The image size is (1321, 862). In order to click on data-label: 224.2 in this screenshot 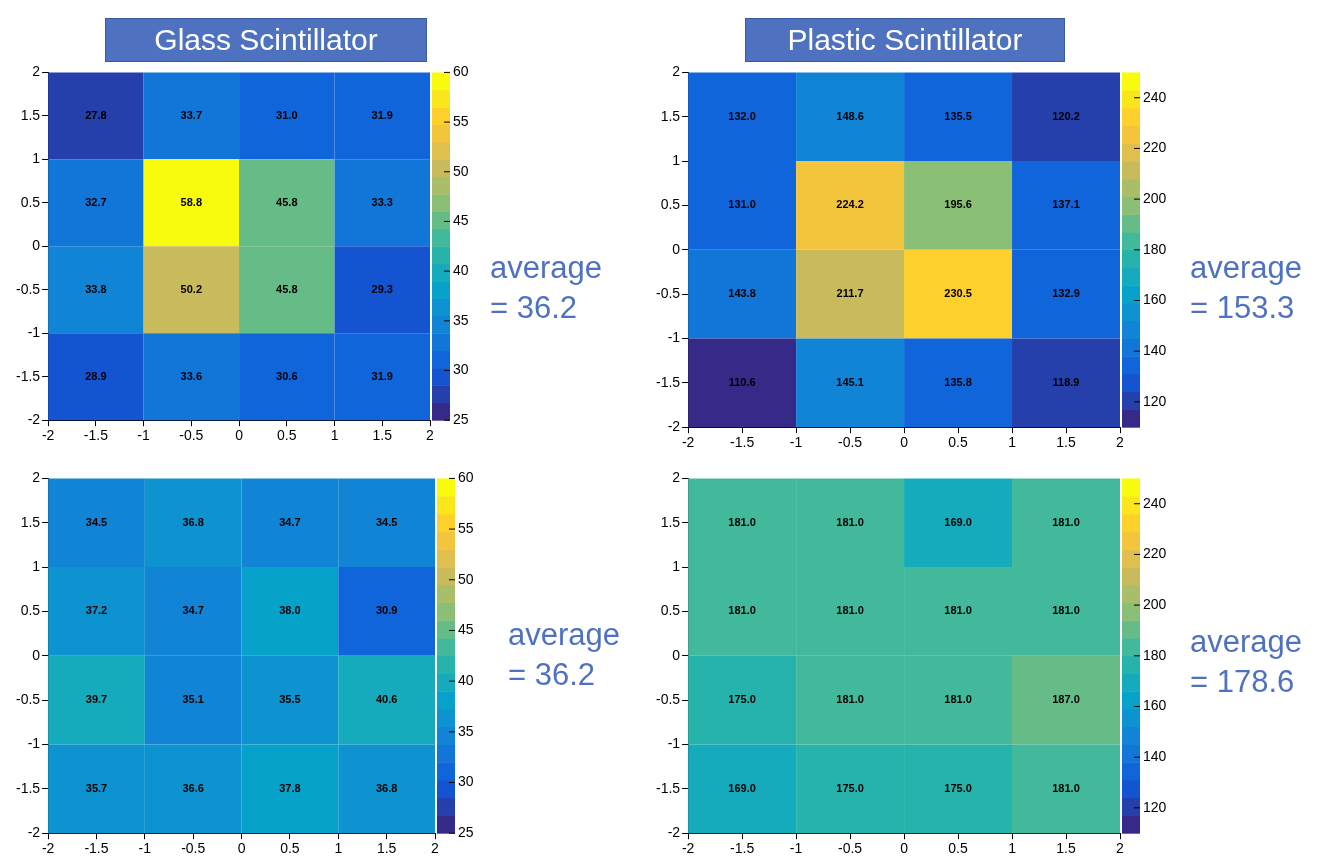, I will do `click(850, 204)`.